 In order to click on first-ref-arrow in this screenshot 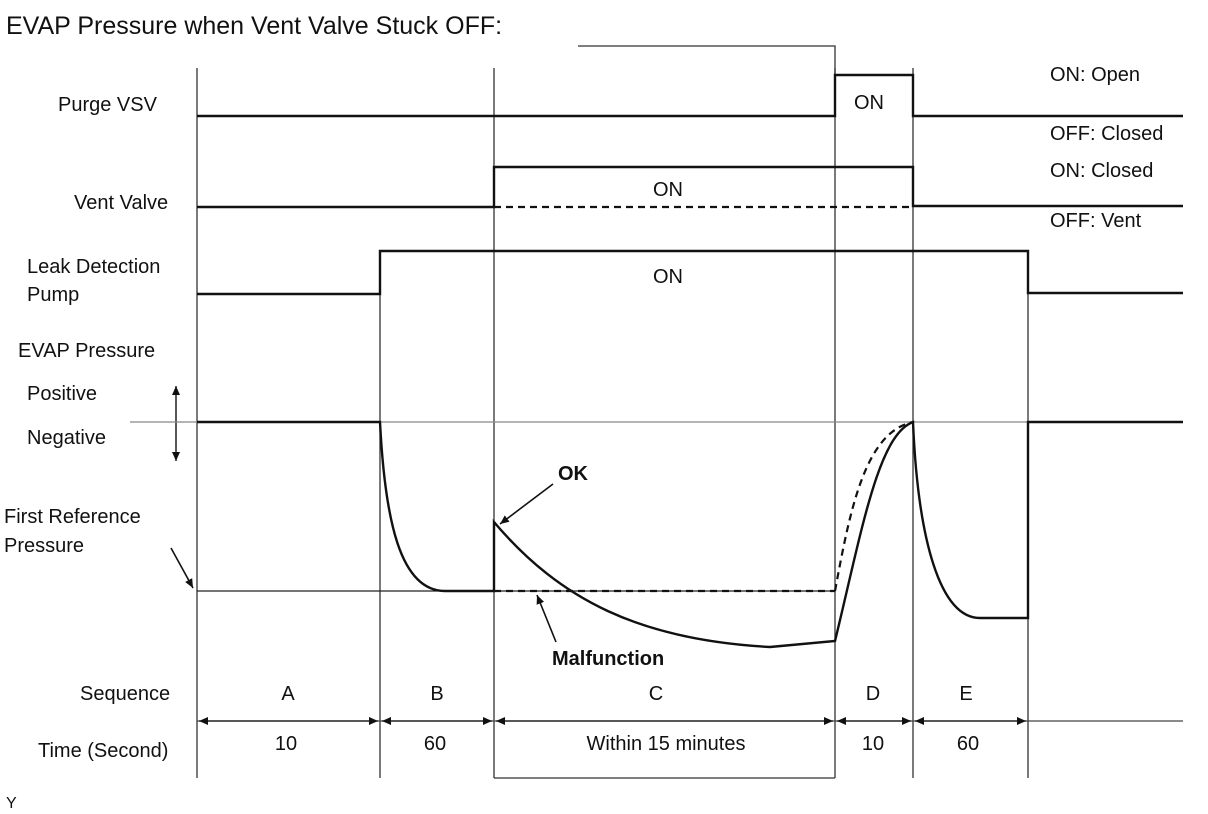, I will do `click(182, 568)`.